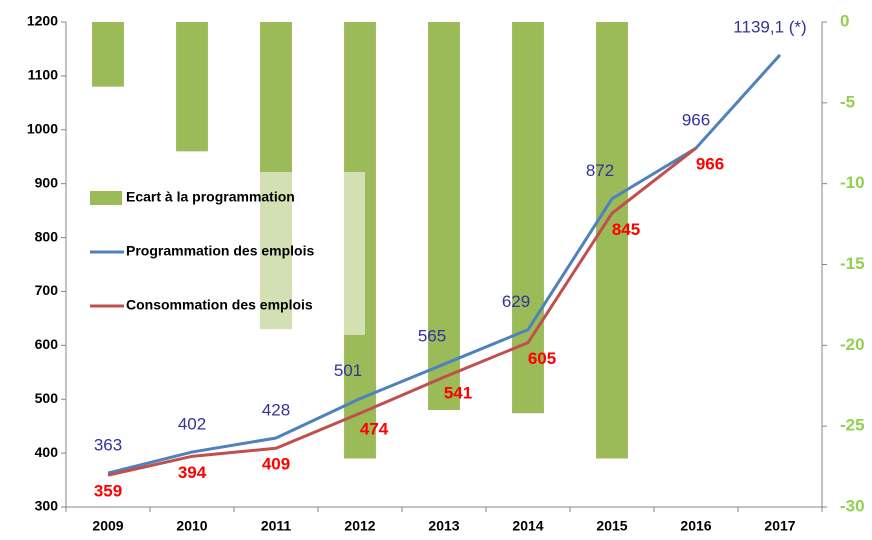  I want to click on data-label: 501, so click(348, 370).